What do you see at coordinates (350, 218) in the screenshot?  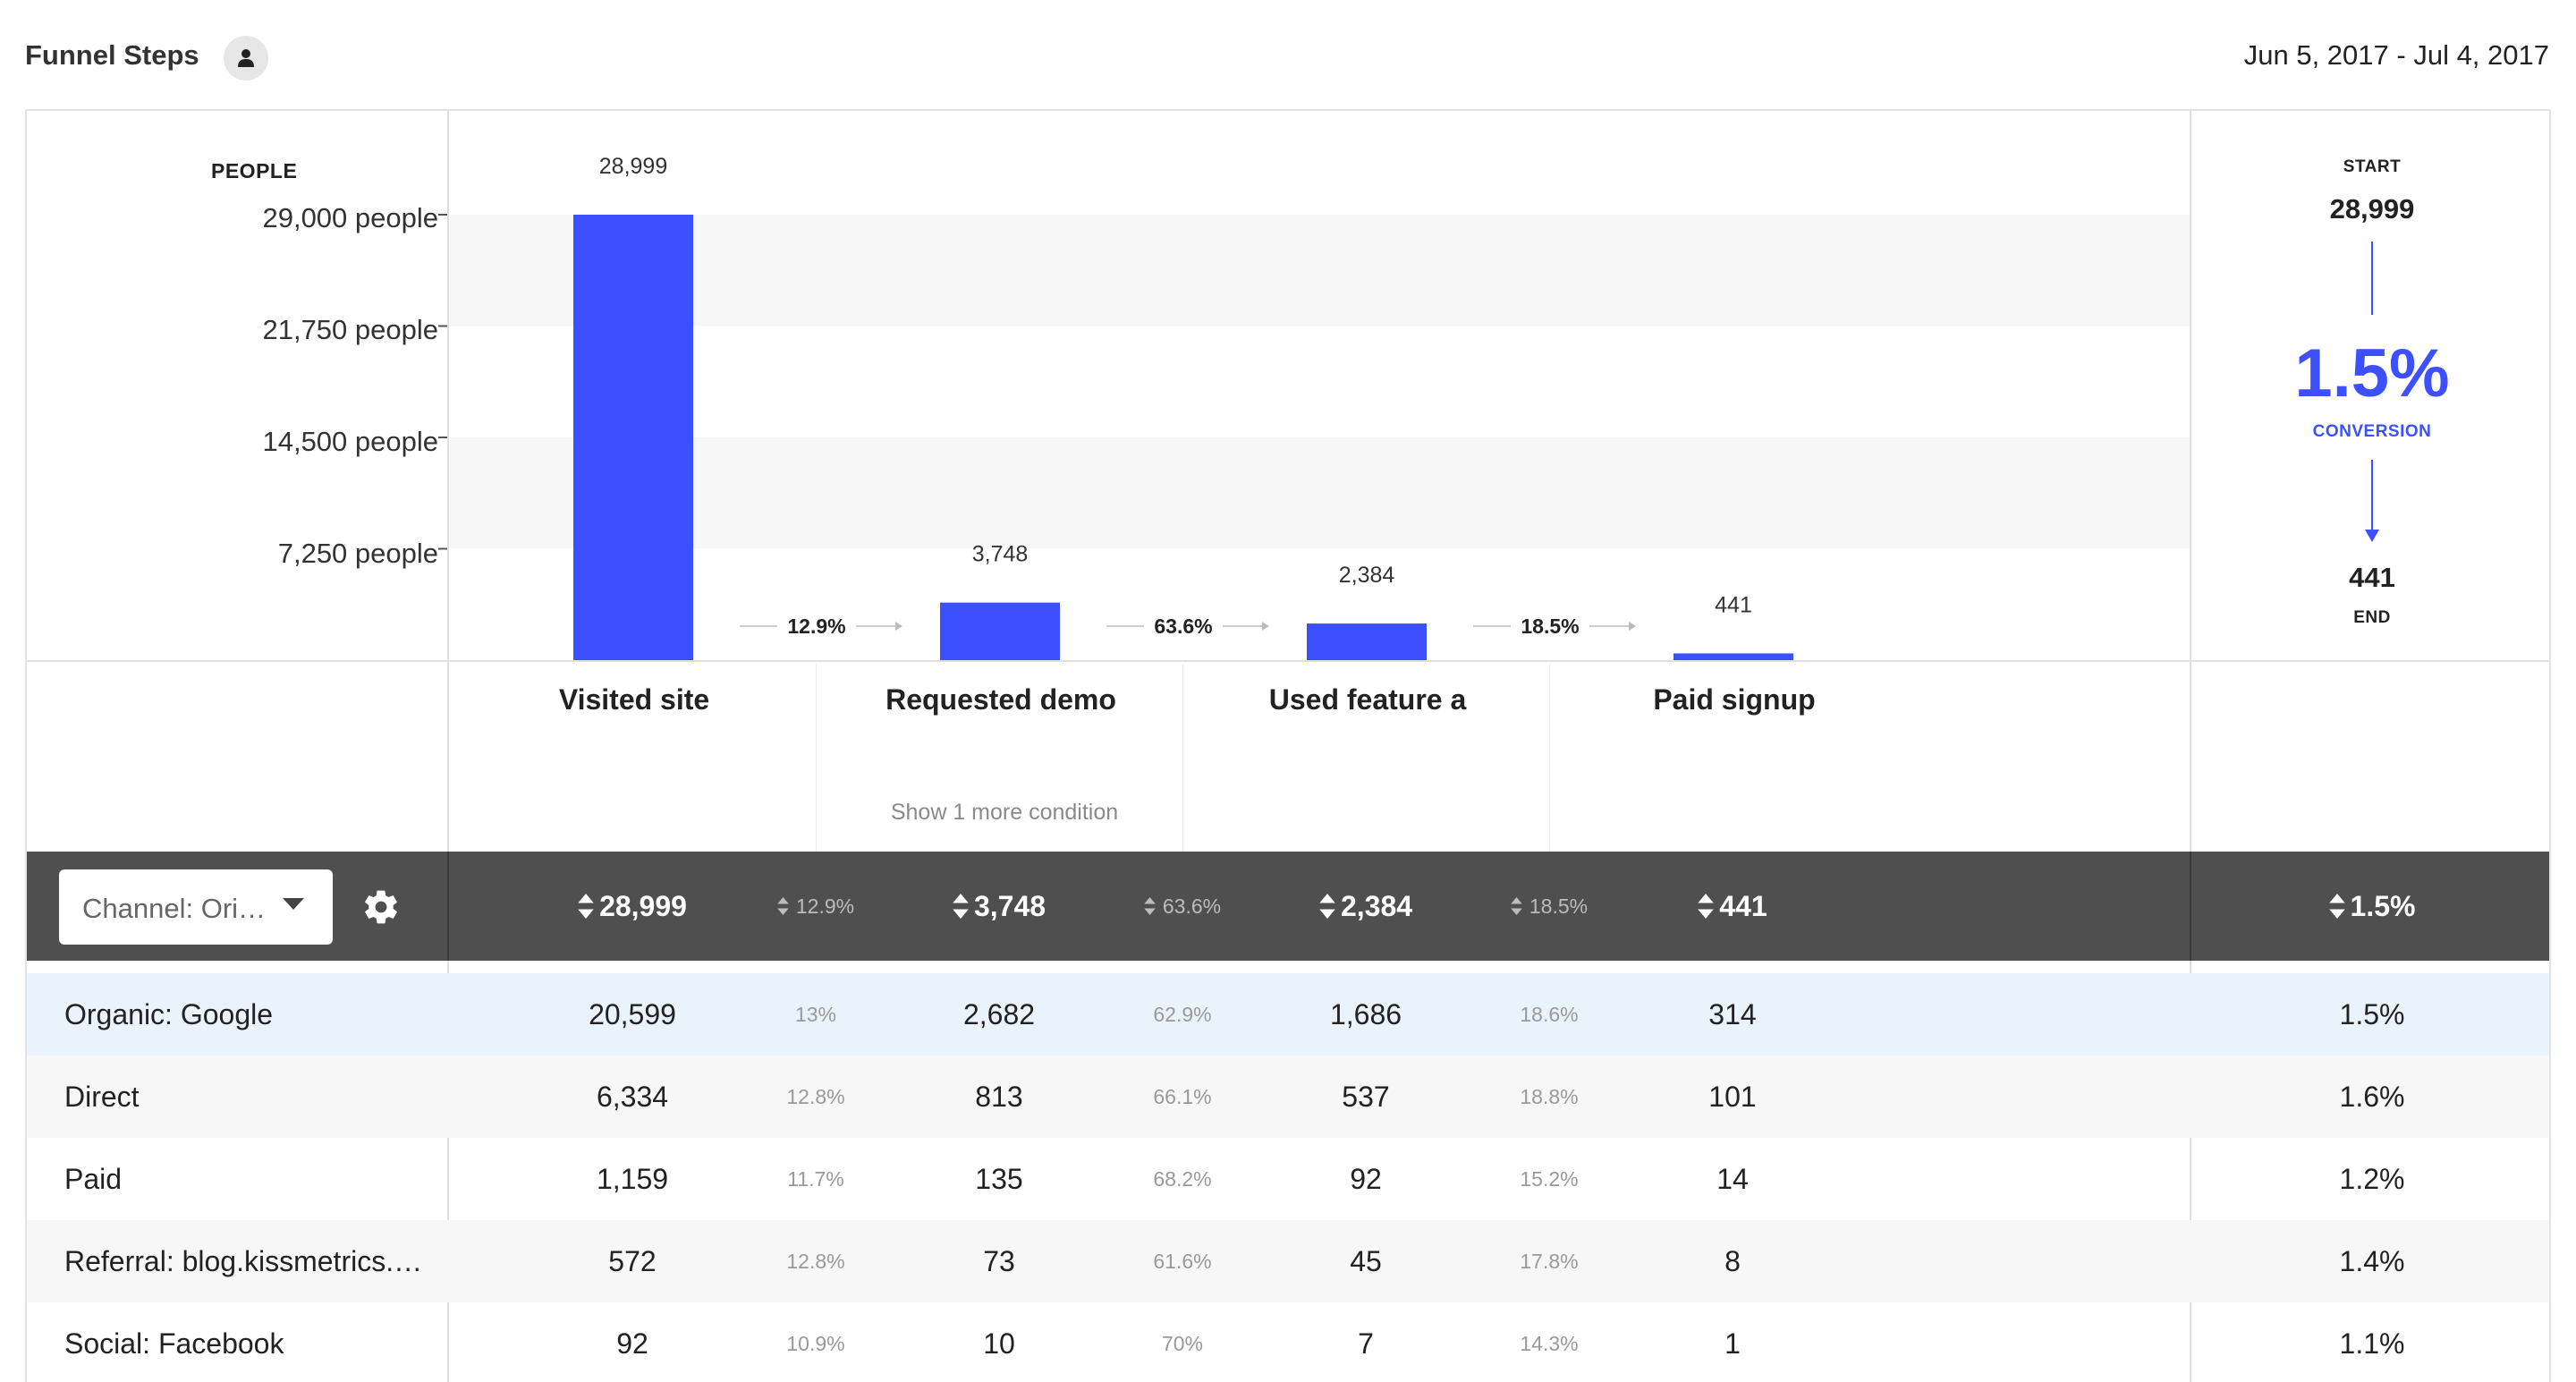 I see `y-tick-label: 29,000 people` at bounding box center [350, 218].